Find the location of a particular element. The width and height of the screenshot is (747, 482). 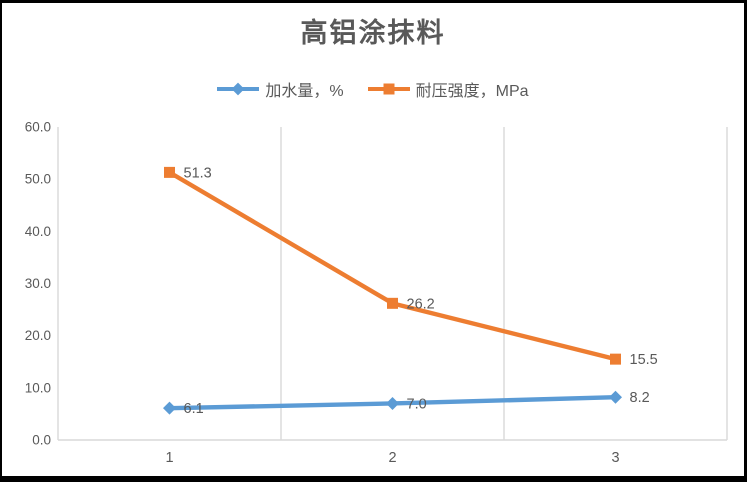

legend-item-water: 加水量，% is located at coordinates (280, 89).